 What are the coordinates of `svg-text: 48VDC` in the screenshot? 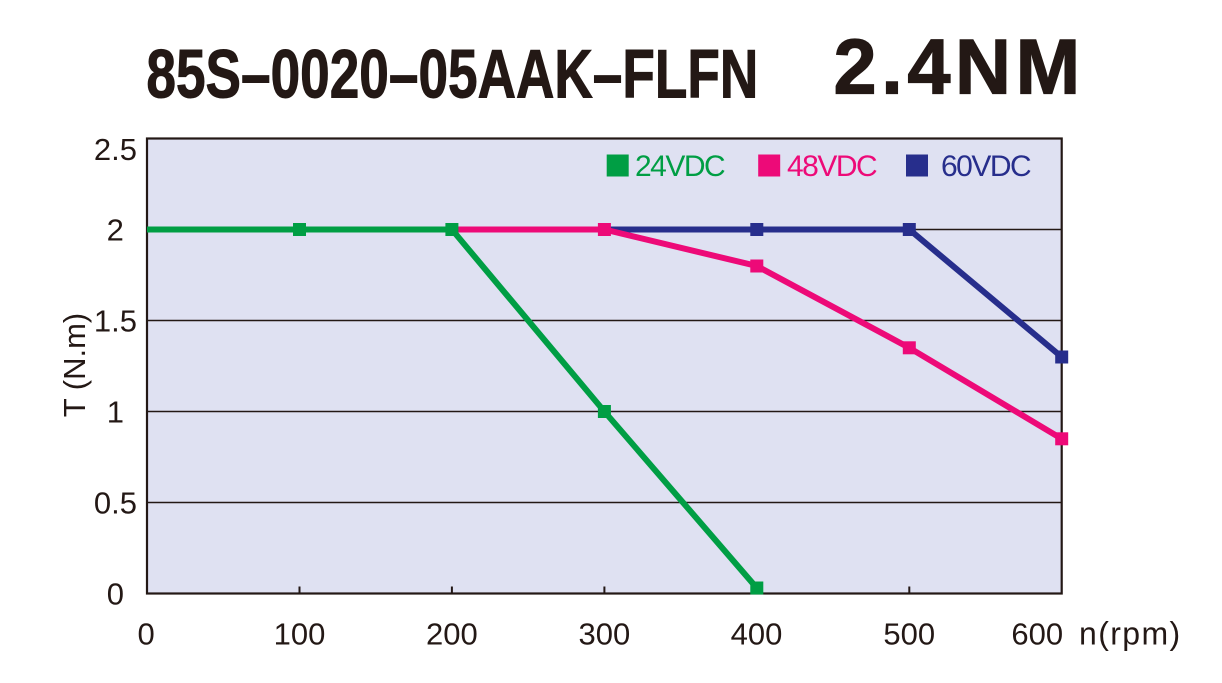 It's located at (832, 166).